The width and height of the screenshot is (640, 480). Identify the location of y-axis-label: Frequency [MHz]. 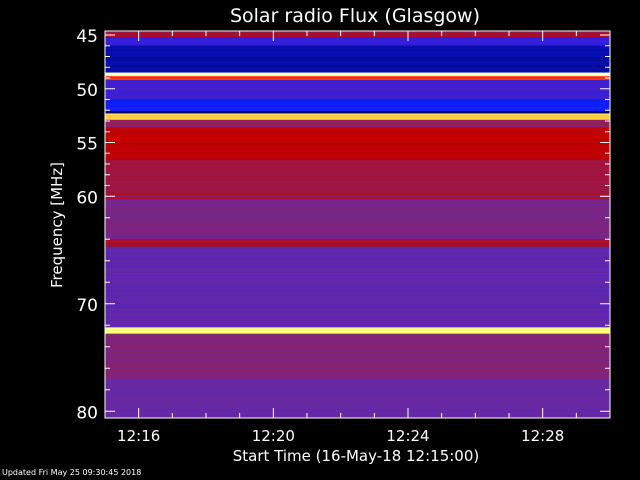
(57, 225).